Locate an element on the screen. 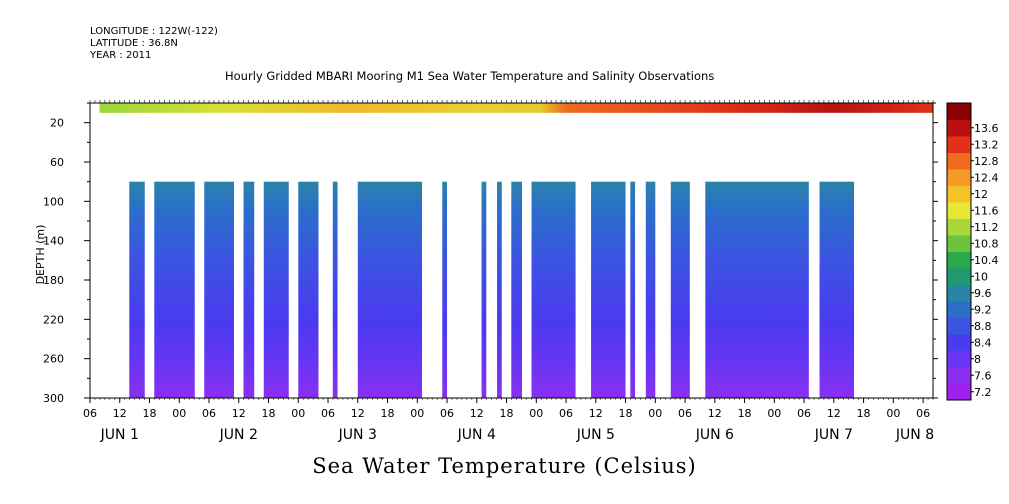  colorbar-label: 13.6 is located at coordinates (986, 128).